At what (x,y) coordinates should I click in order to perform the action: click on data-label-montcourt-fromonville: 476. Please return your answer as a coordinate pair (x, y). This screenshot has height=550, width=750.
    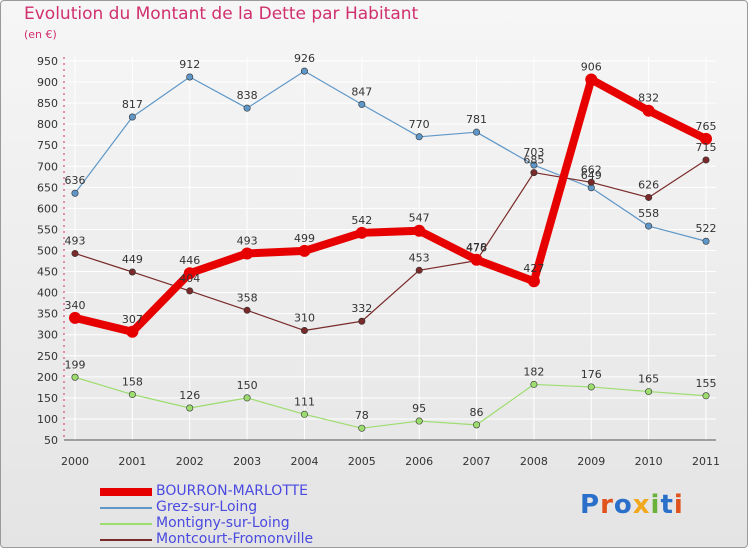
    Looking at the image, I should click on (476, 248).